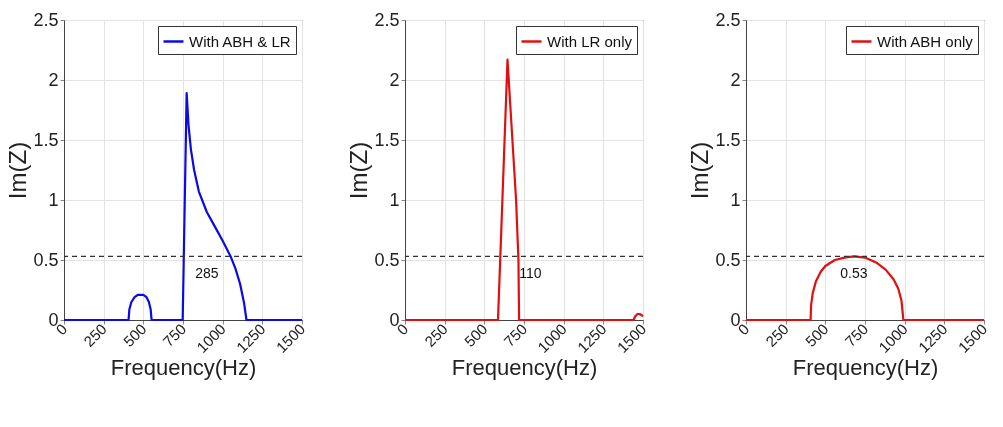  What do you see at coordinates (925, 41) in the screenshot?
I see `legend-label: With ABH only` at bounding box center [925, 41].